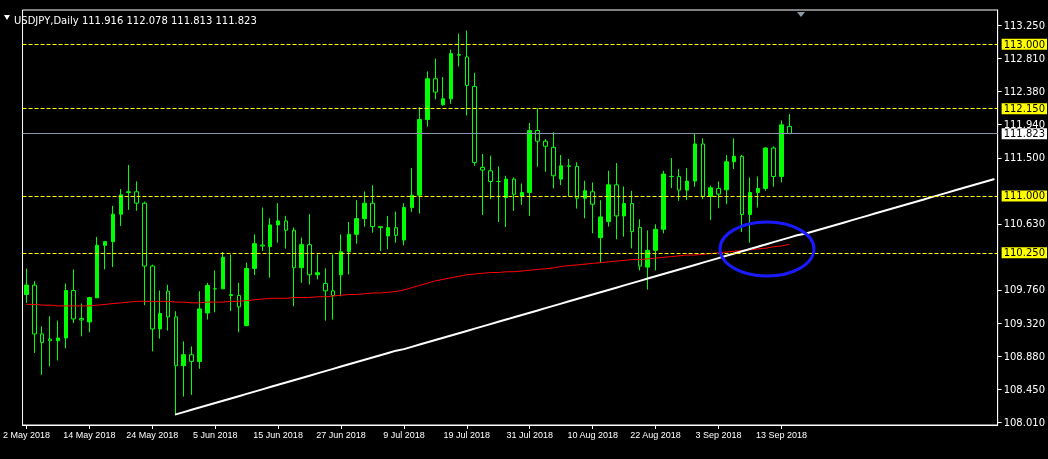 Image resolution: width=1048 pixels, height=459 pixels. What do you see at coordinates (1024, 323) in the screenshot?
I see `y-tick-label: 109.320` at bounding box center [1024, 323].